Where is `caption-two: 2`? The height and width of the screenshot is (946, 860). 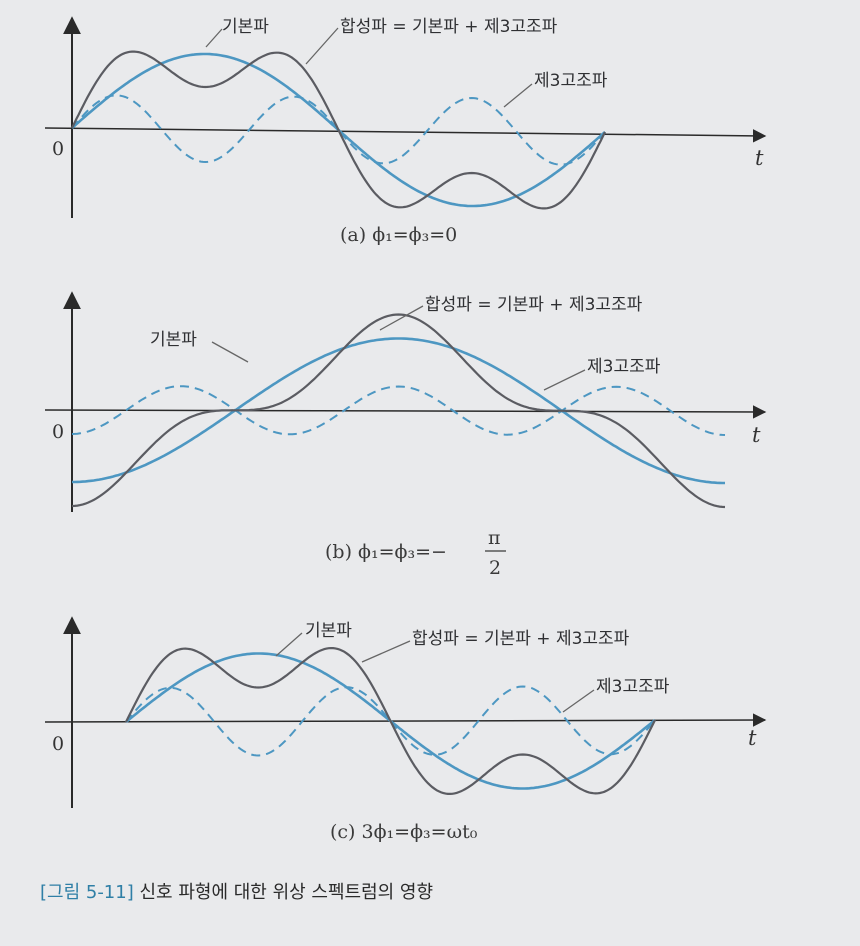
caption-two: 2 is located at coordinates (495, 568).